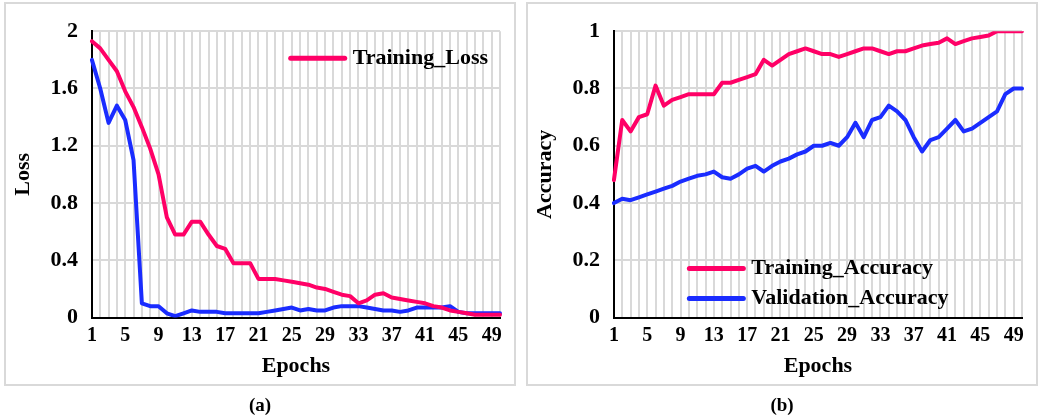 The image size is (1046, 416). I want to click on legend-label: Training_Accuracy, so click(842, 267).